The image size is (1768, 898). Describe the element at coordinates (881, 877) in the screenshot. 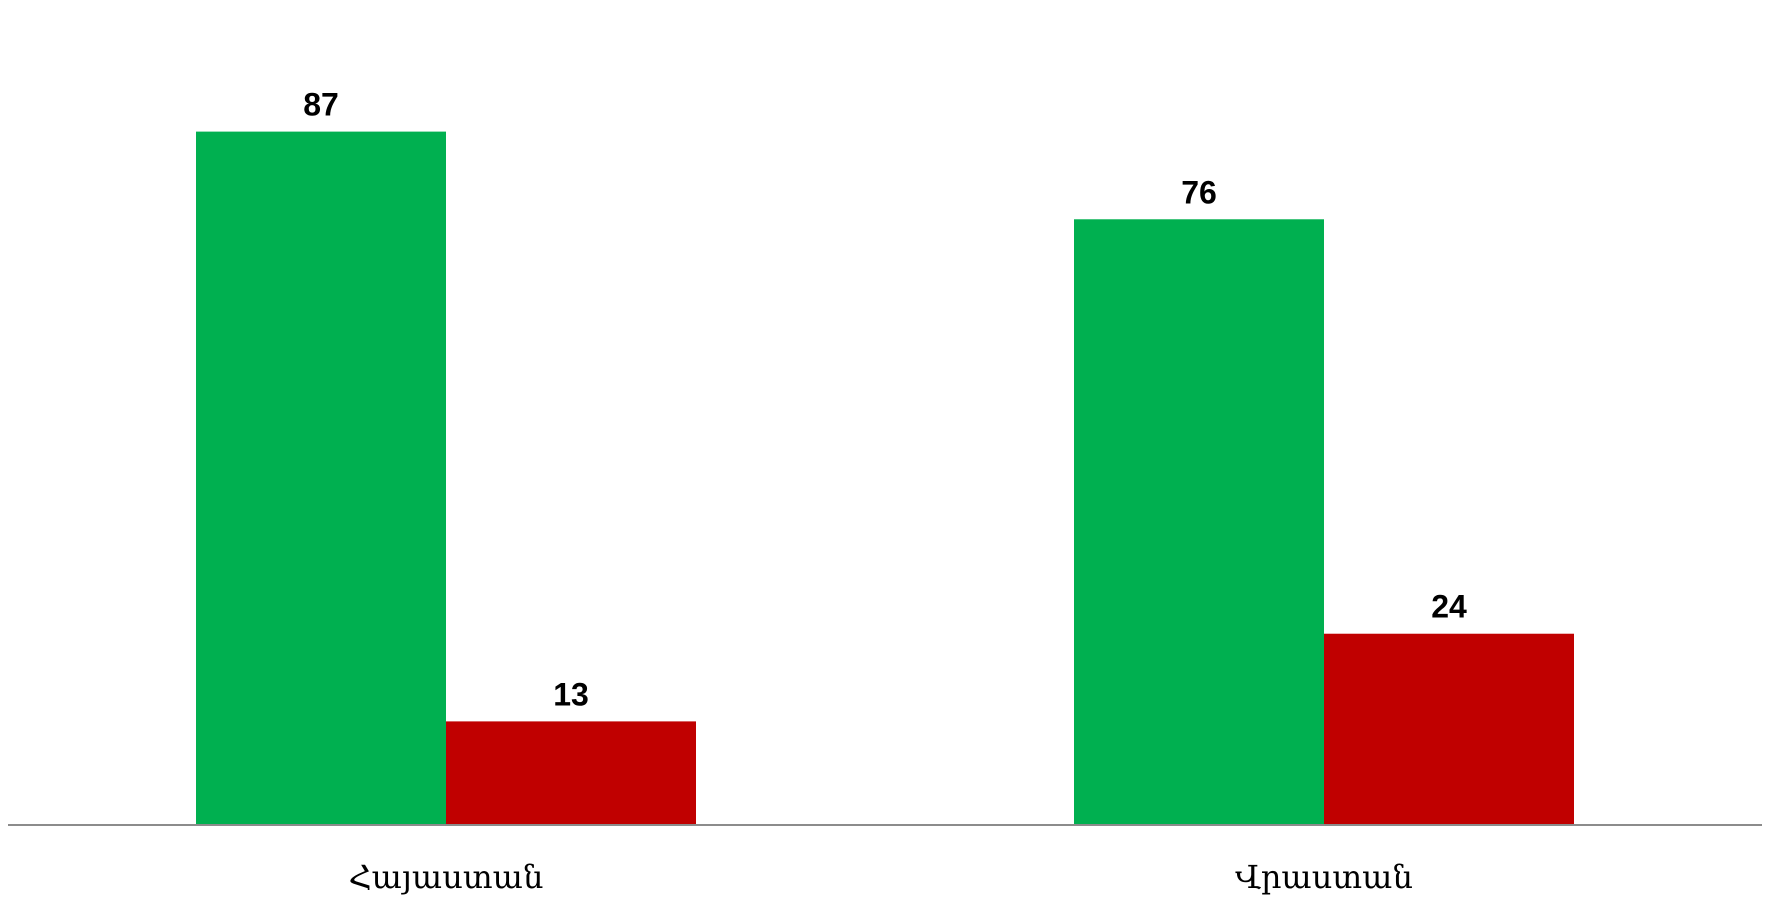

I see `category-labels-group: Հայաստան Վրաստան` at that location.